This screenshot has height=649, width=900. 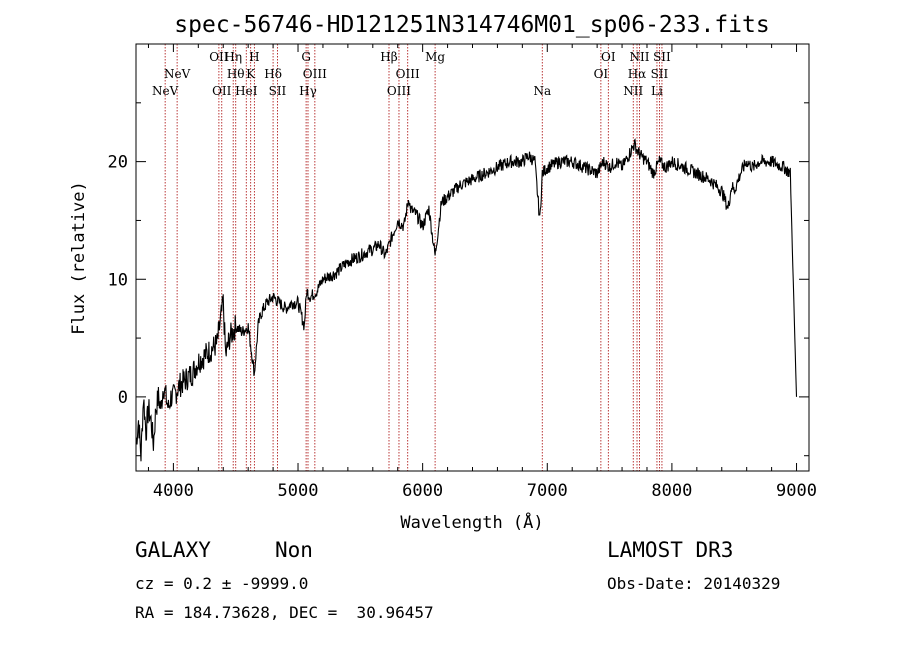 I want to click on line-marker-label-20: OI, so click(x=601, y=74).